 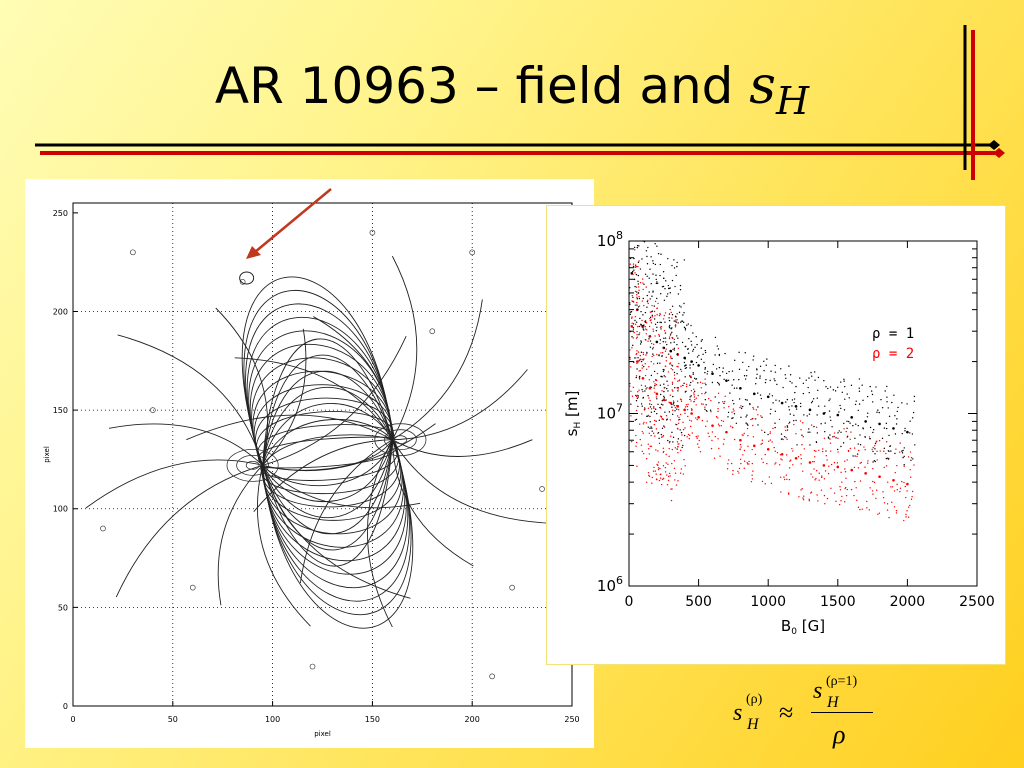 What do you see at coordinates (893, 354) in the screenshot?
I see `scatter-legend-entry: ρ = 2` at bounding box center [893, 354].